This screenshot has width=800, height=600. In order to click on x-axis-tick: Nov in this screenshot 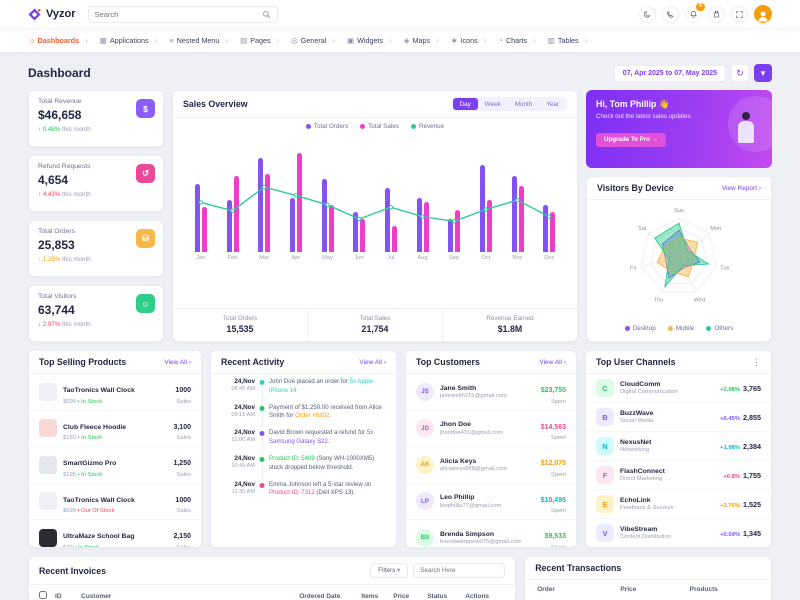, I will do `click(517, 258)`.